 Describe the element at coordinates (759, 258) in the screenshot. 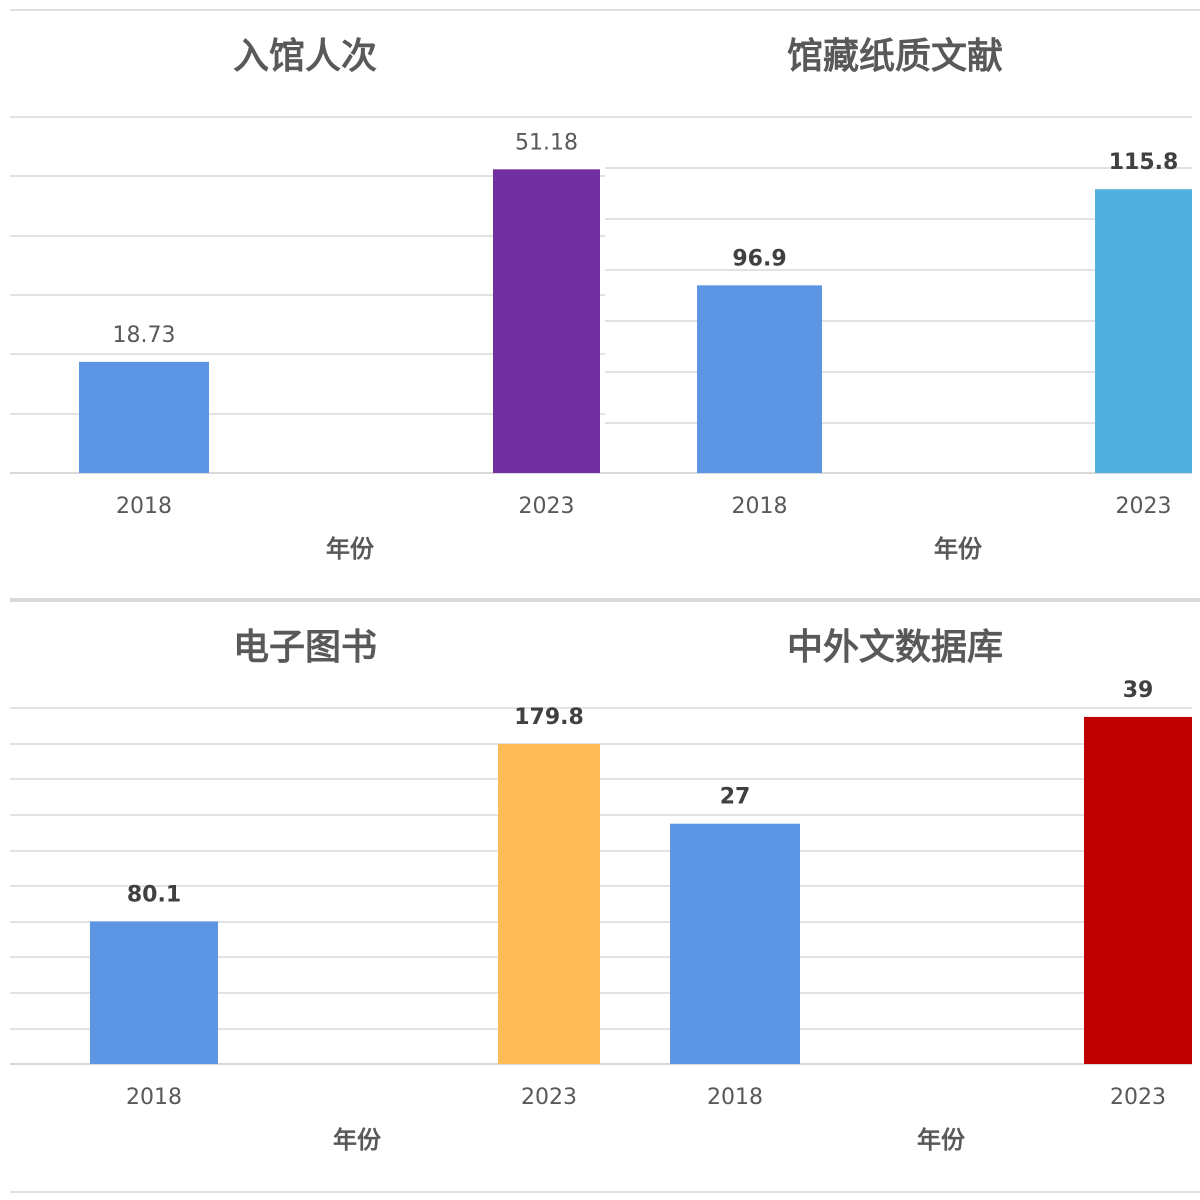

I see `data-label: 96.9` at that location.